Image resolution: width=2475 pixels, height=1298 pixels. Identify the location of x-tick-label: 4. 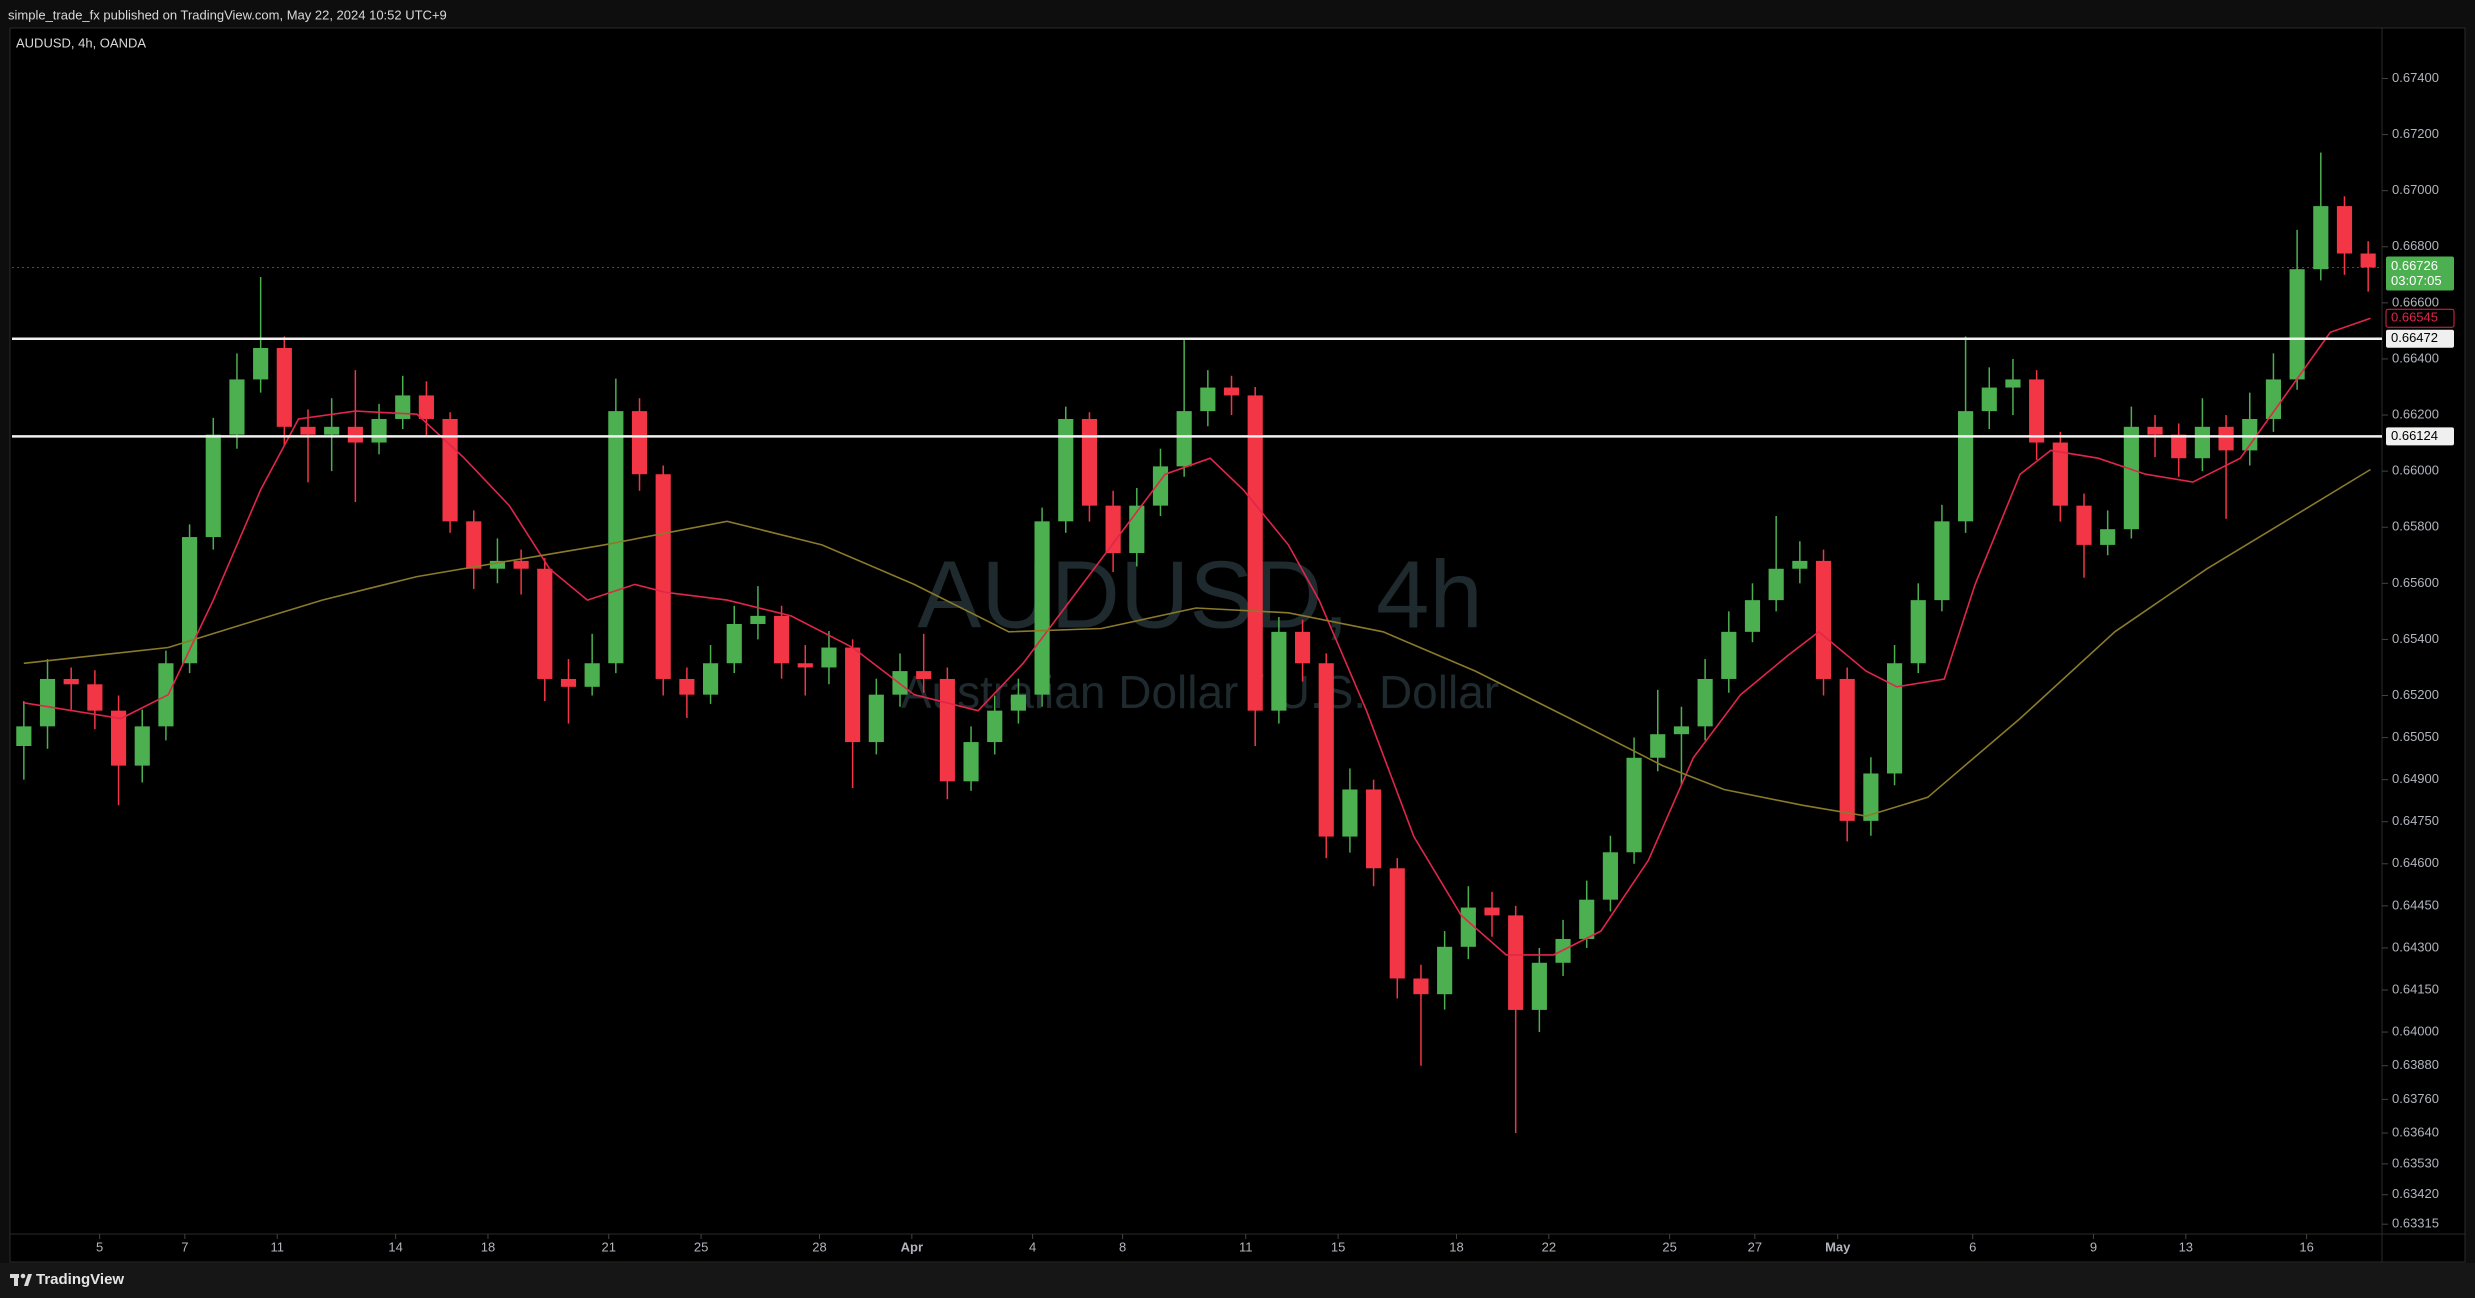
(1032, 1246).